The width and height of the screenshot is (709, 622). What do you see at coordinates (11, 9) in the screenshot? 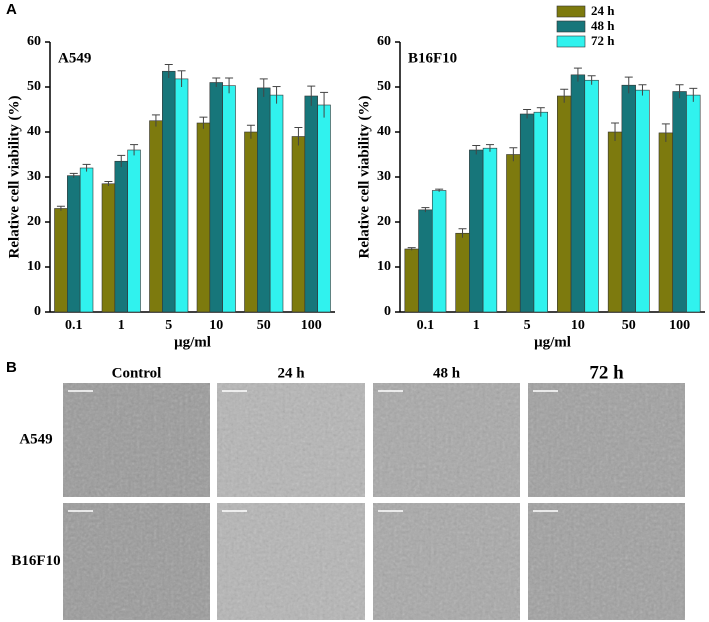
I see `panel-label: A` at bounding box center [11, 9].